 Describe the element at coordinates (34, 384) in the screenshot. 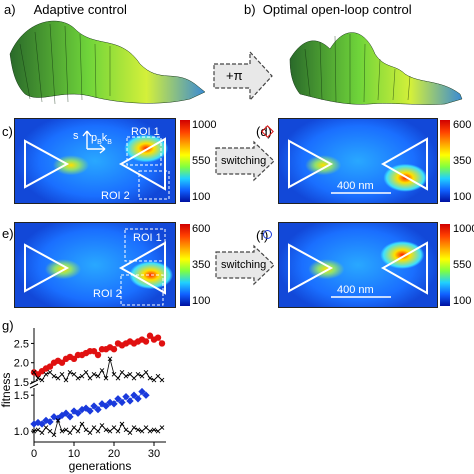

I see `axis-break` at that location.